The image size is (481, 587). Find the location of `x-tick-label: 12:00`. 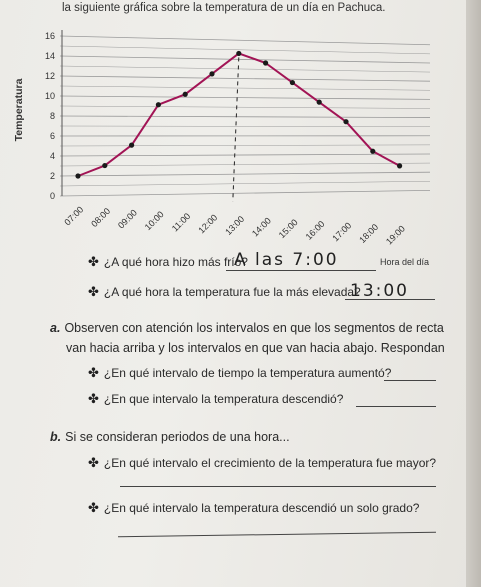

x-tick-label: 12:00 is located at coordinates (207, 223).